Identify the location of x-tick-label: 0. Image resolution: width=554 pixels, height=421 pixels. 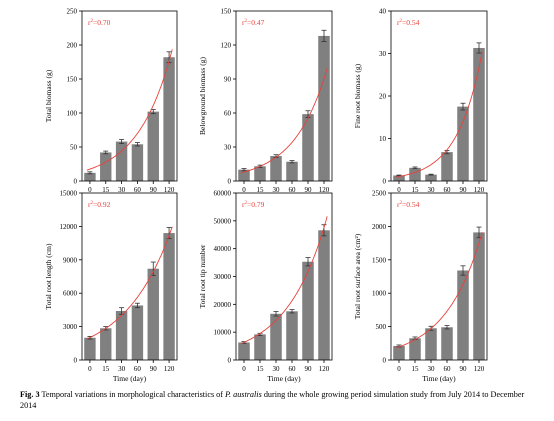
(399, 369).